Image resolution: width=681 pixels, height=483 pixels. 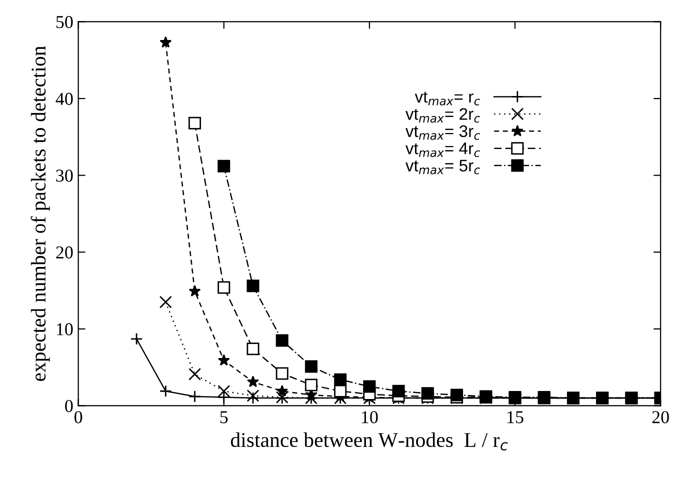 What do you see at coordinates (447, 99) in the screenshot?
I see `legend-label: vt$_{max}$= r$_{c}$` at bounding box center [447, 99].